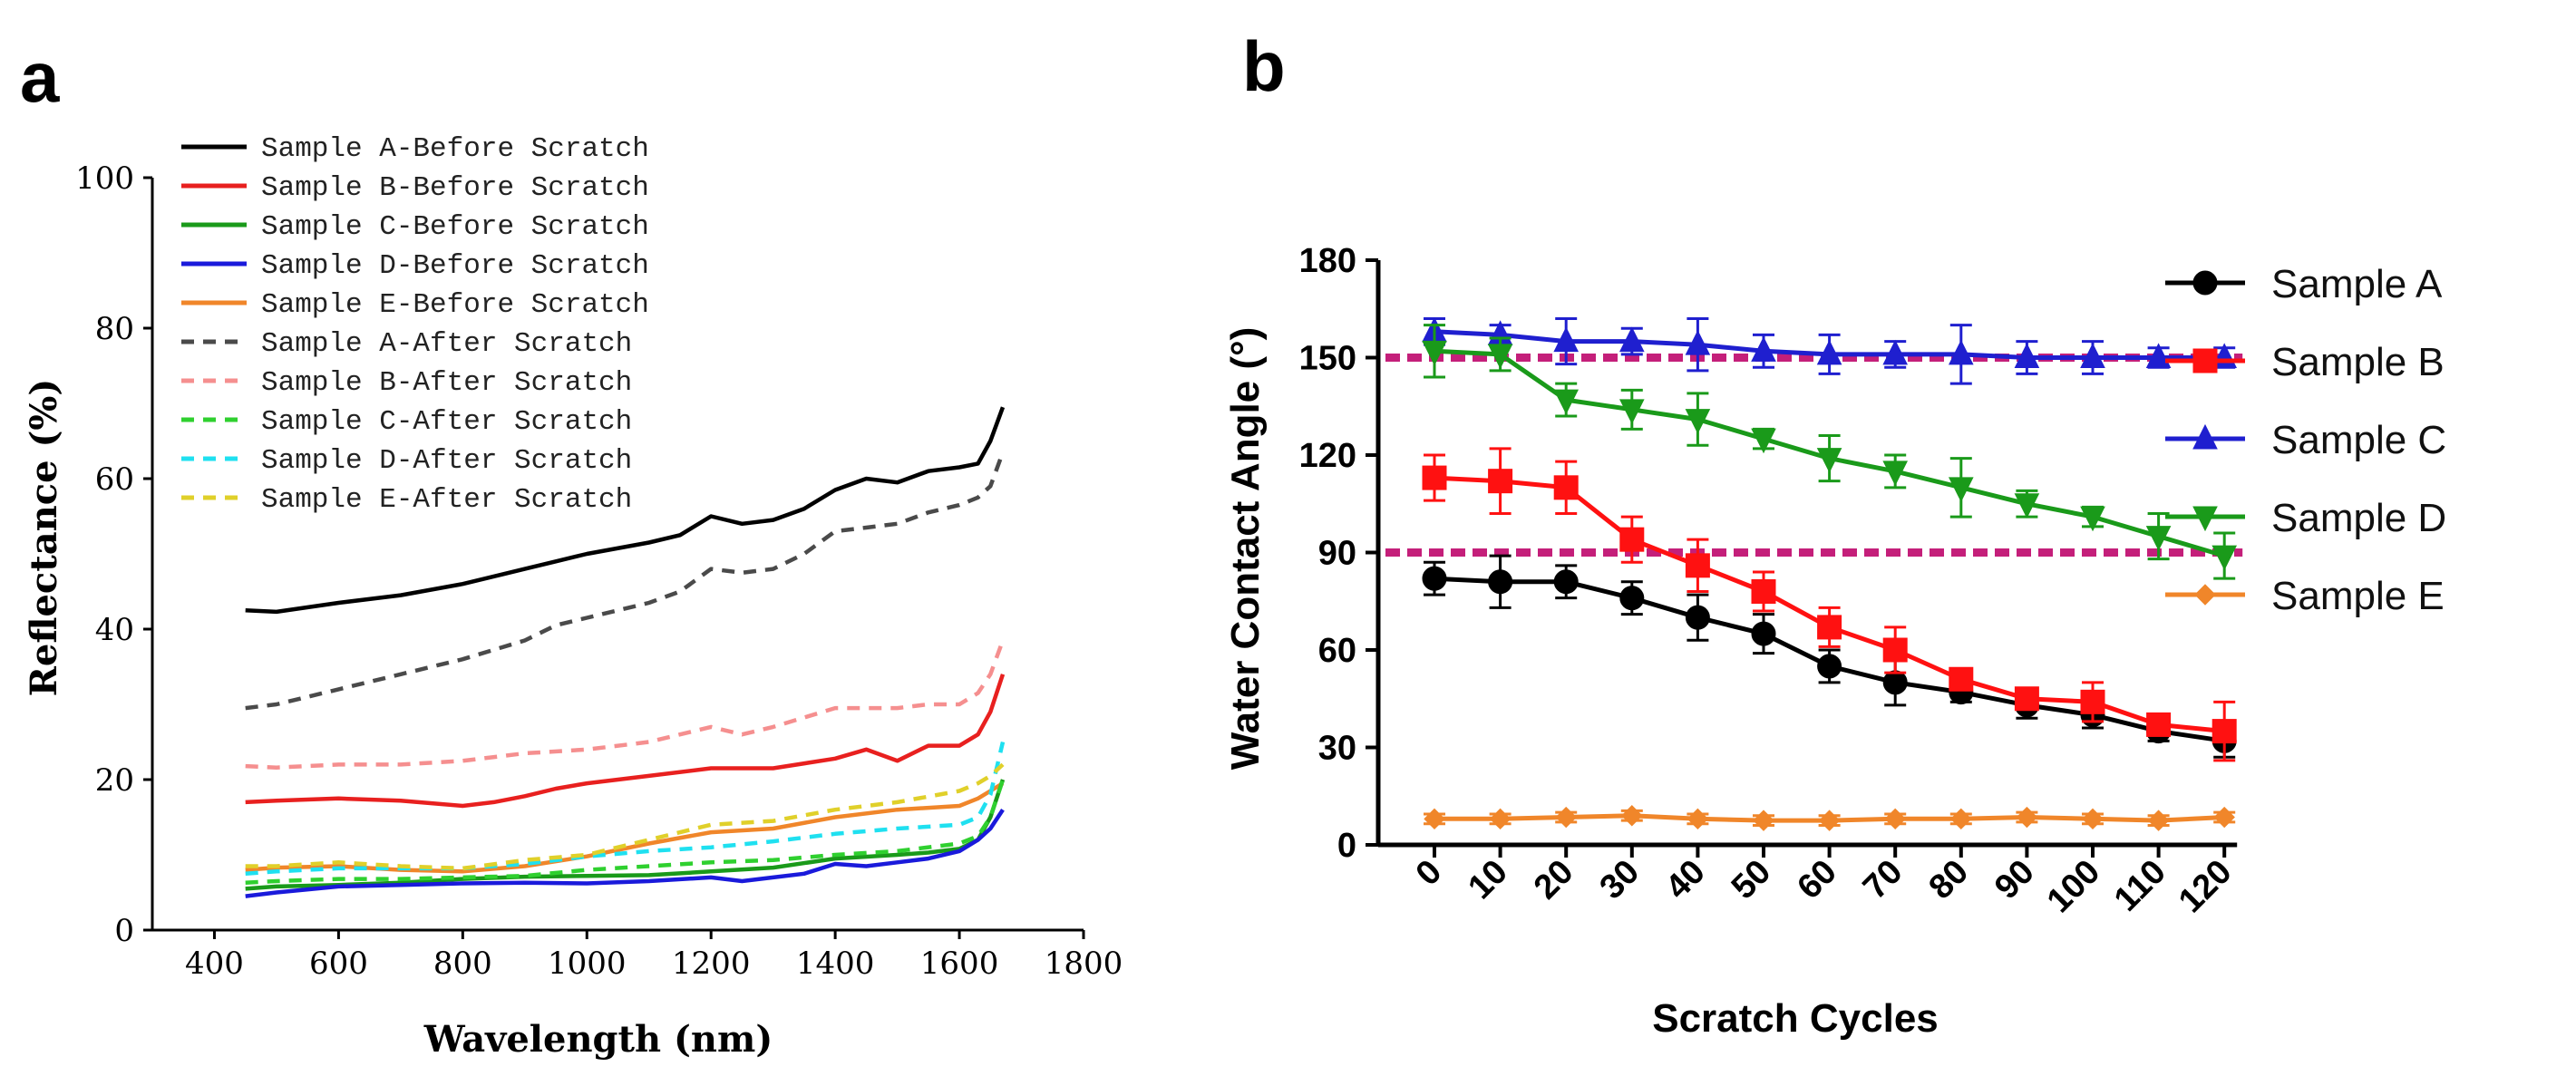  I want to click on panel-a-series-sample-b-before-scratch, so click(625, 741).